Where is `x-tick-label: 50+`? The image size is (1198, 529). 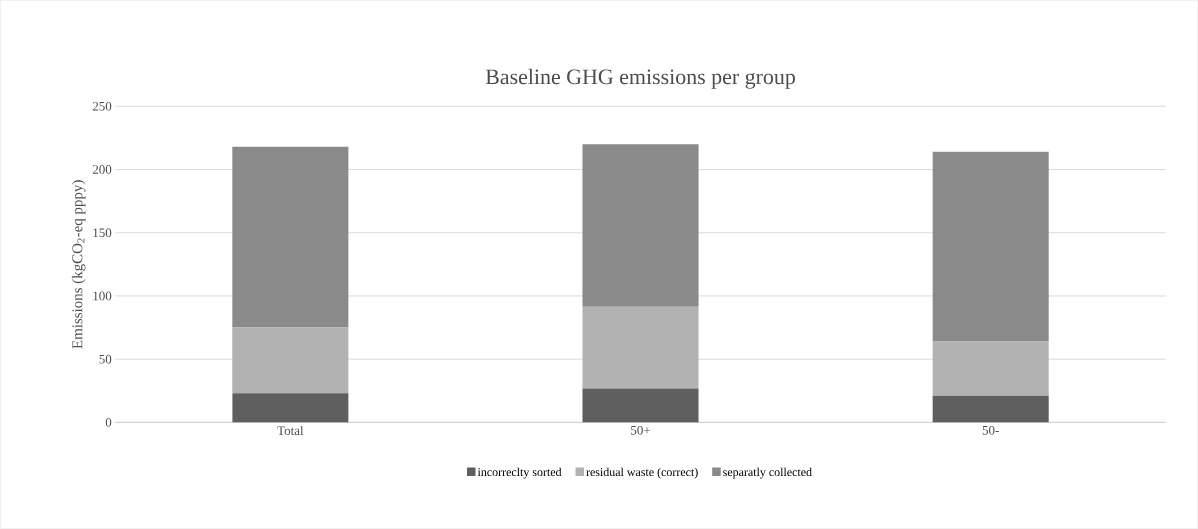 x-tick-label: 50+ is located at coordinates (641, 430).